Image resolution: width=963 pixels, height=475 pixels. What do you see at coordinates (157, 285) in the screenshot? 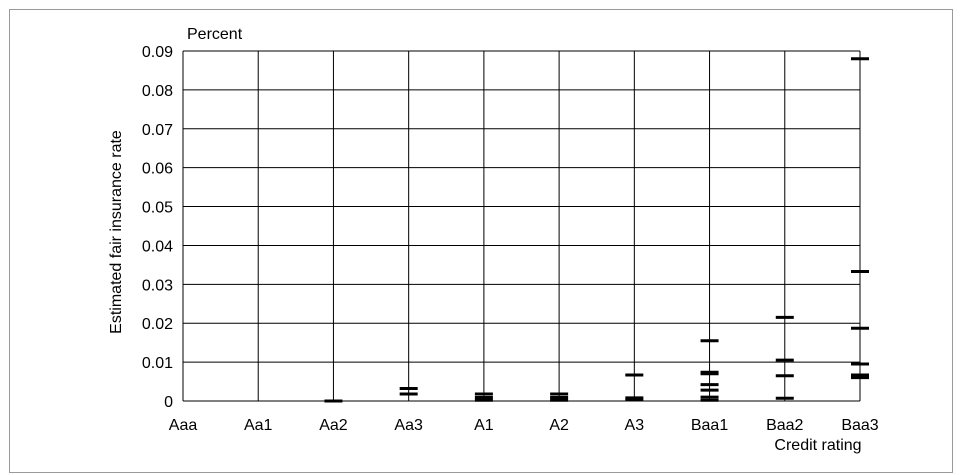
I see `y-tick-label: 0.03` at bounding box center [157, 285].